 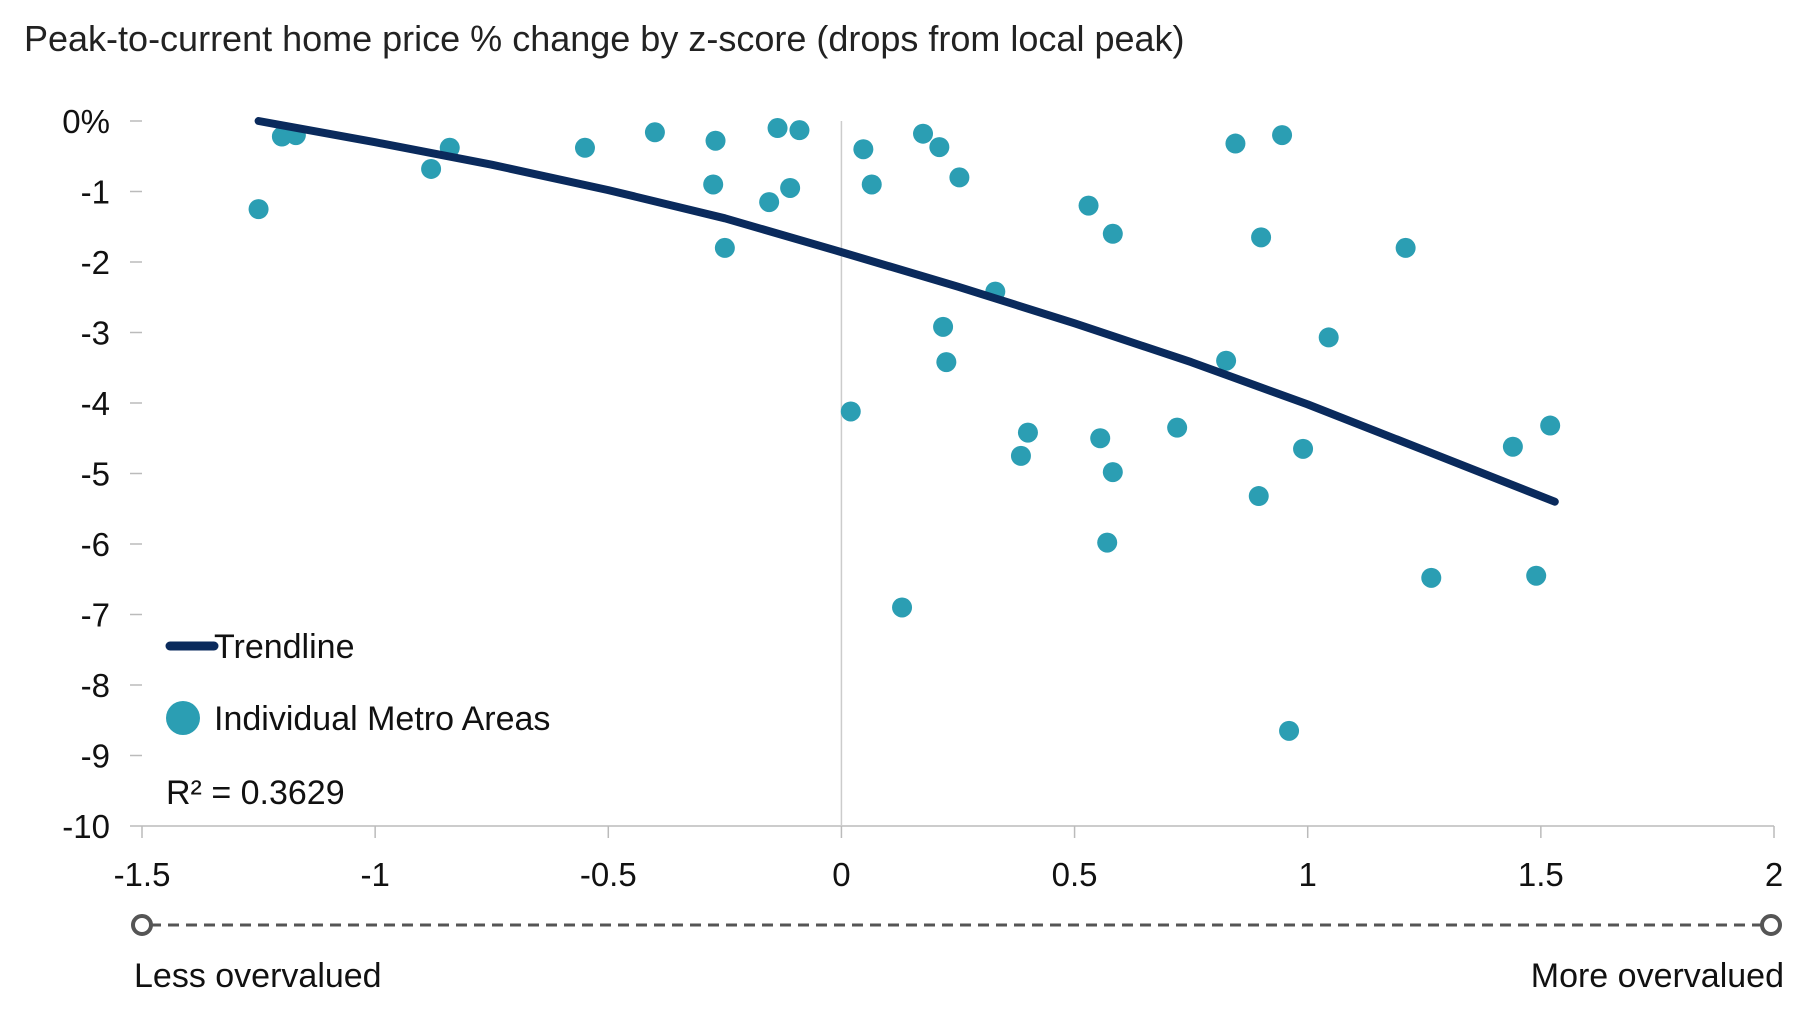 What do you see at coordinates (86, 121) in the screenshot?
I see `y-tick-label: 0%` at bounding box center [86, 121].